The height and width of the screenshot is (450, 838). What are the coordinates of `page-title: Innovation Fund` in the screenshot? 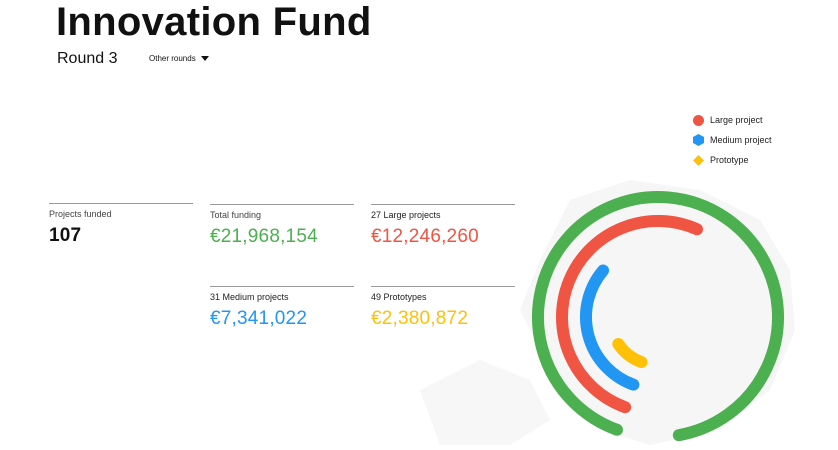 It's located at (214, 22).